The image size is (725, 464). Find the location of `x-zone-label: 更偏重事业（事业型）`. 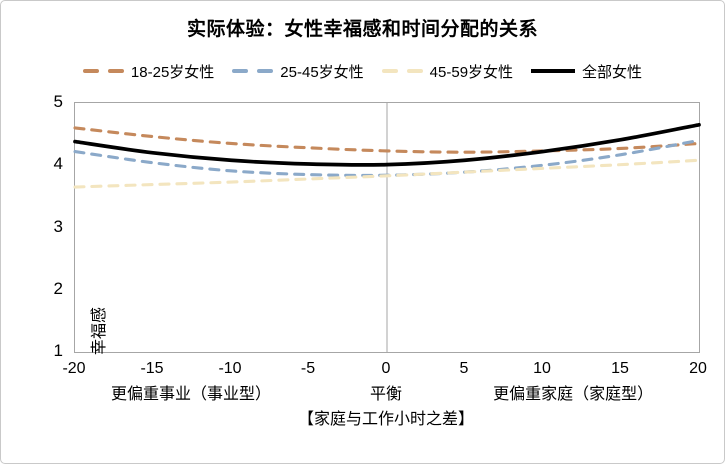

x-zone-label: 更偏重事业（事业型） is located at coordinates (191, 394).